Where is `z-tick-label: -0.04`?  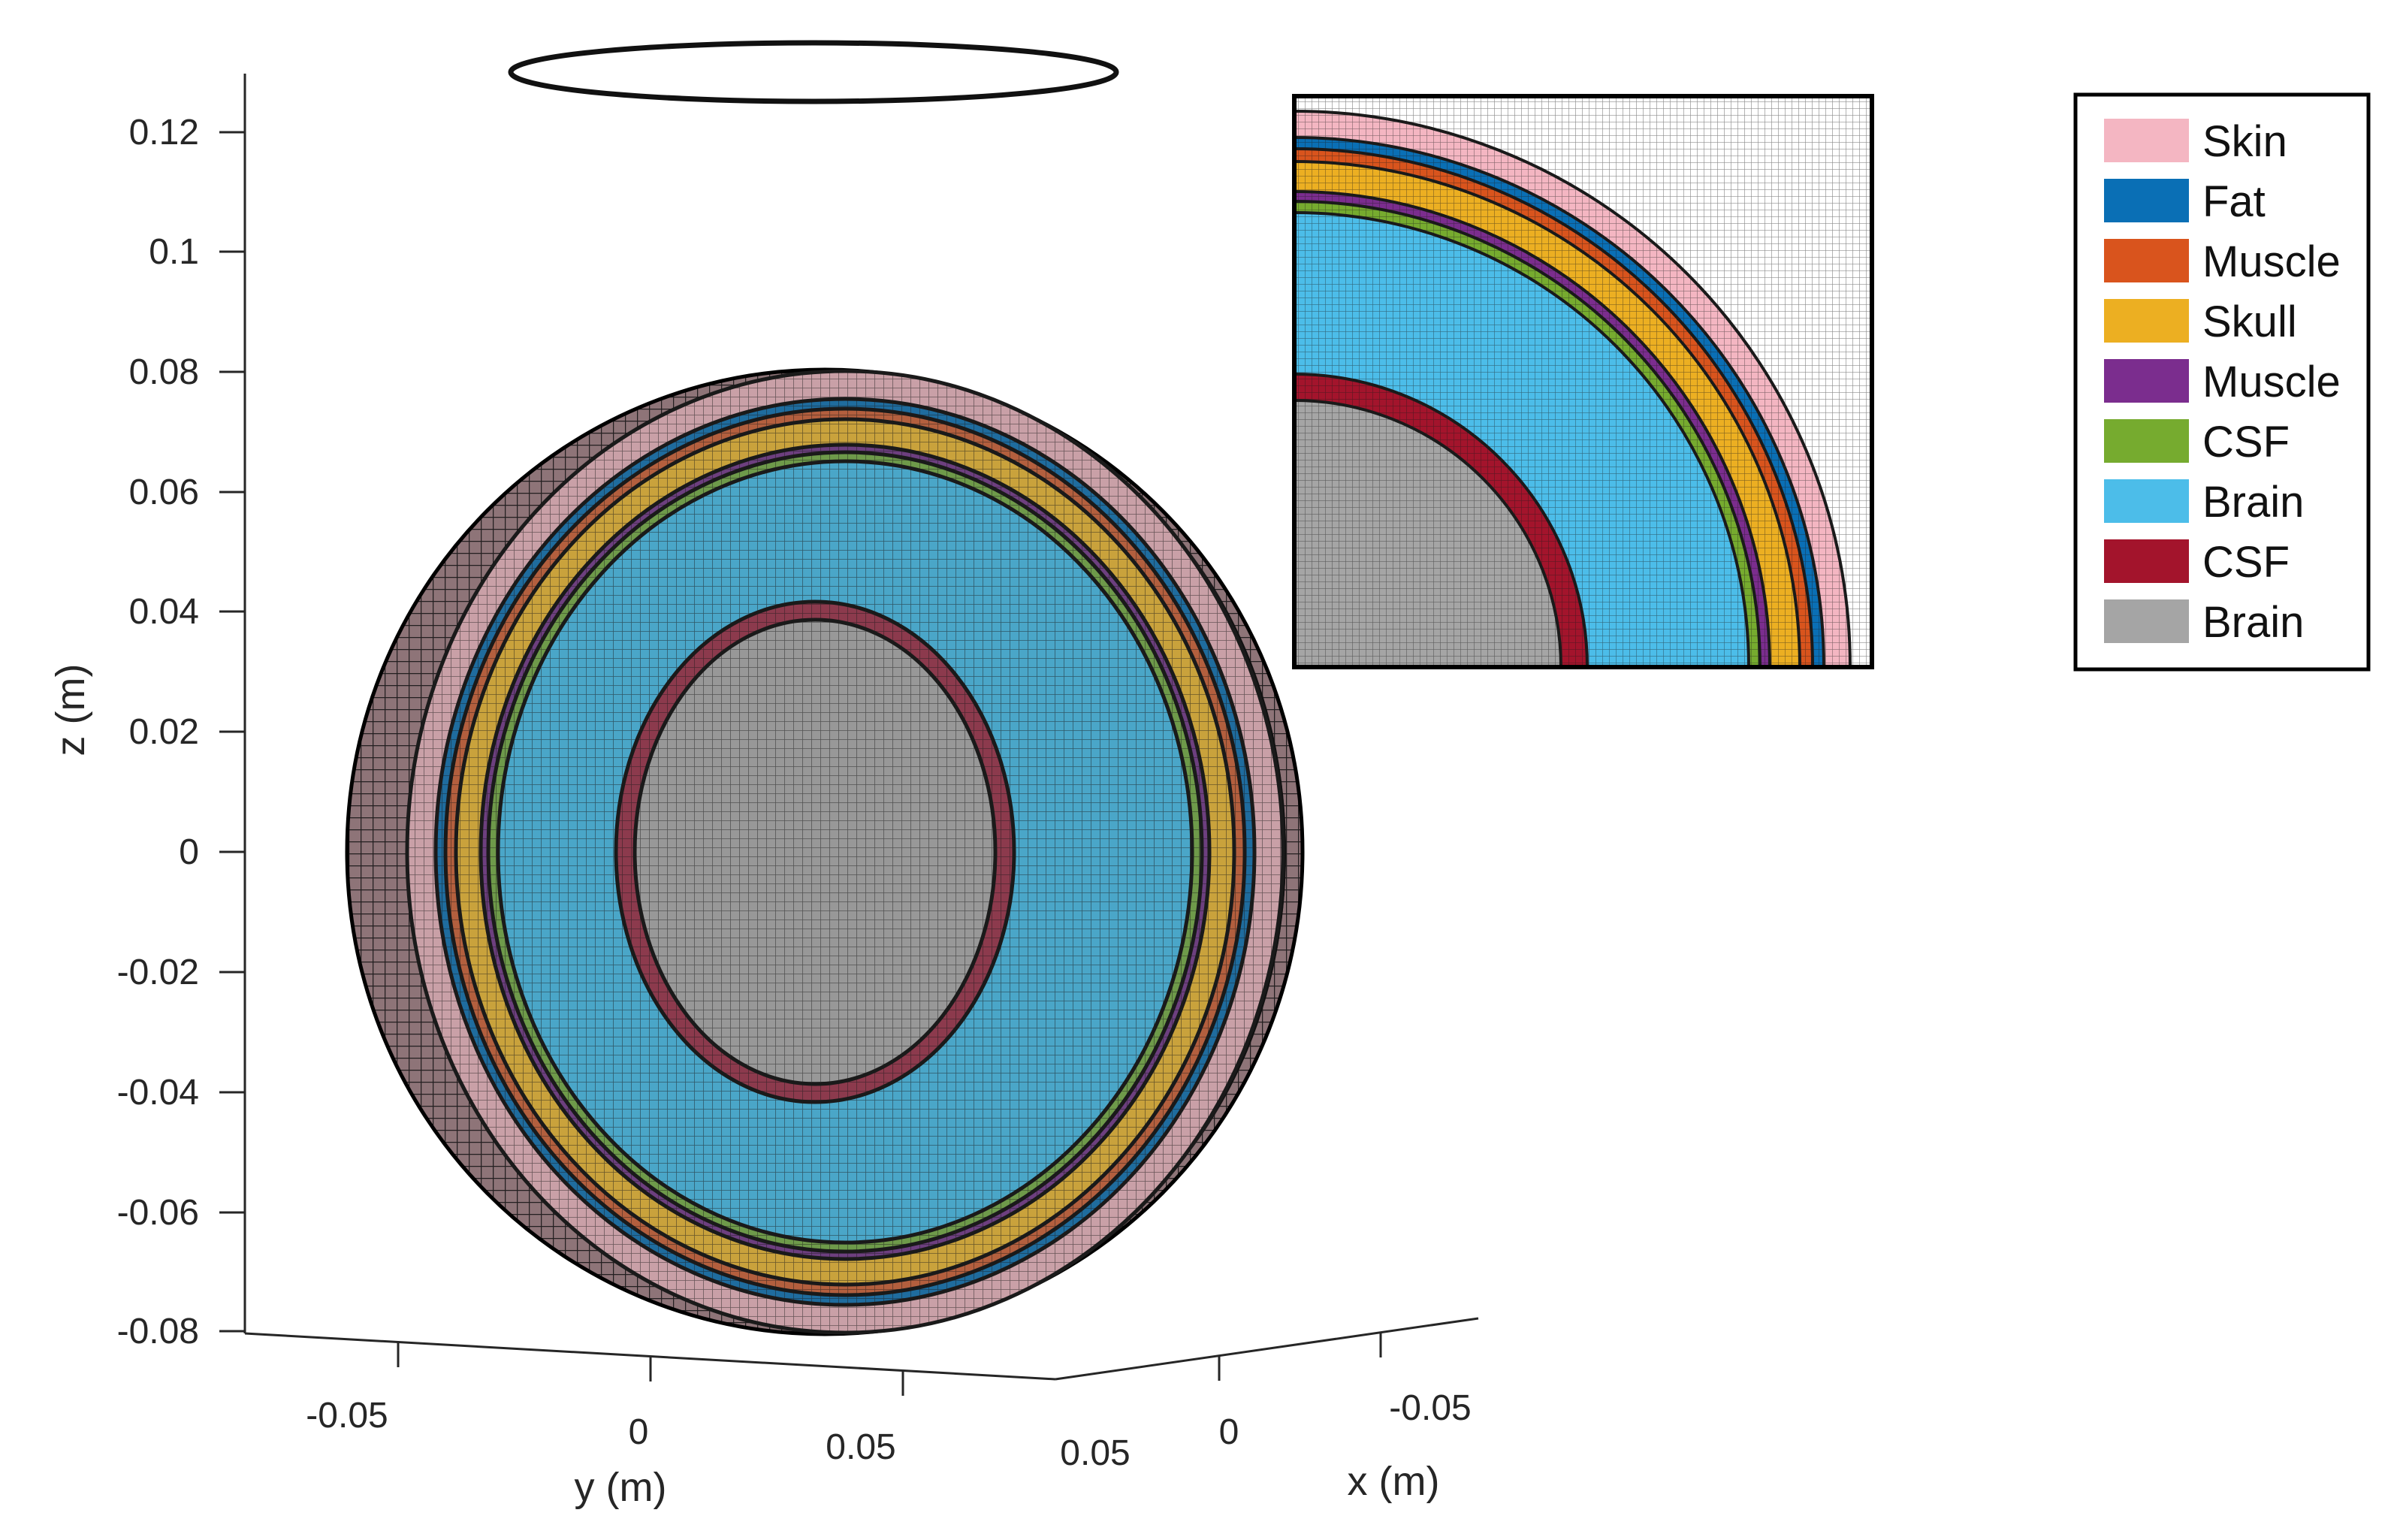
z-tick-label: -0.04 is located at coordinates (158, 1093).